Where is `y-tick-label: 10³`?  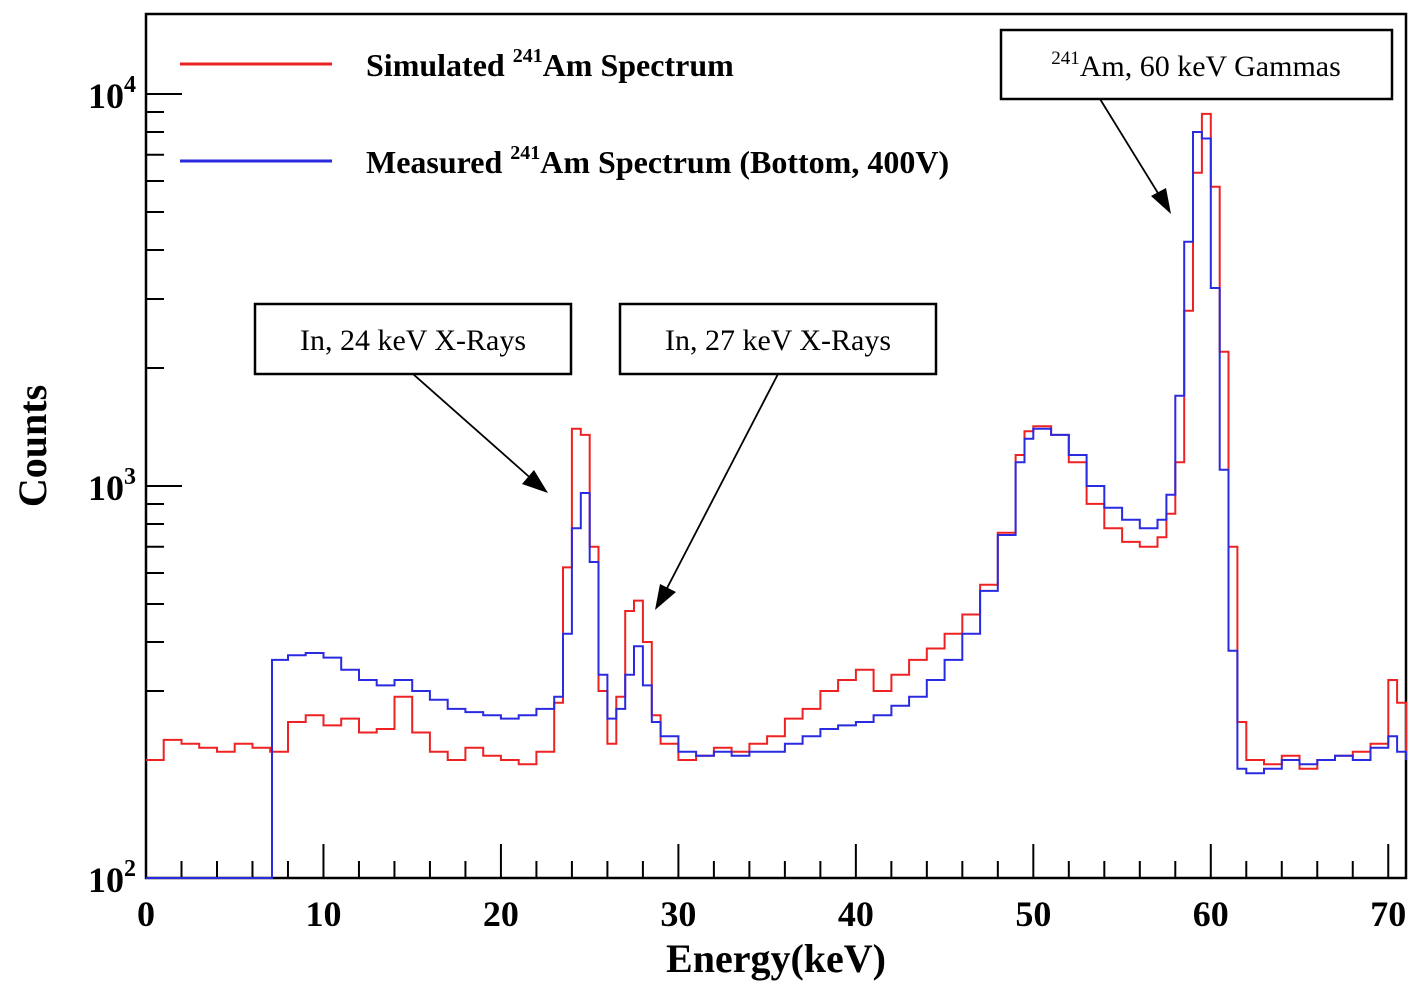
y-tick-label: 10³ is located at coordinates (112, 486).